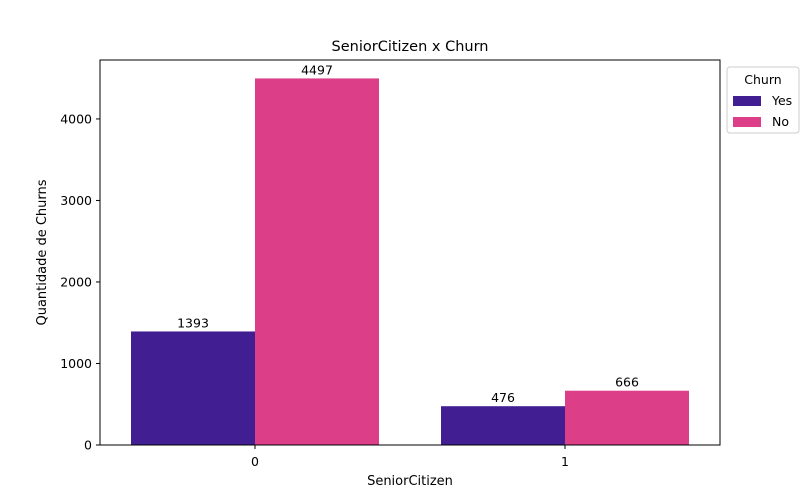 The height and width of the screenshot is (500, 800). What do you see at coordinates (410, 481) in the screenshot?
I see `x-axis-label: SeniorCitizen` at bounding box center [410, 481].